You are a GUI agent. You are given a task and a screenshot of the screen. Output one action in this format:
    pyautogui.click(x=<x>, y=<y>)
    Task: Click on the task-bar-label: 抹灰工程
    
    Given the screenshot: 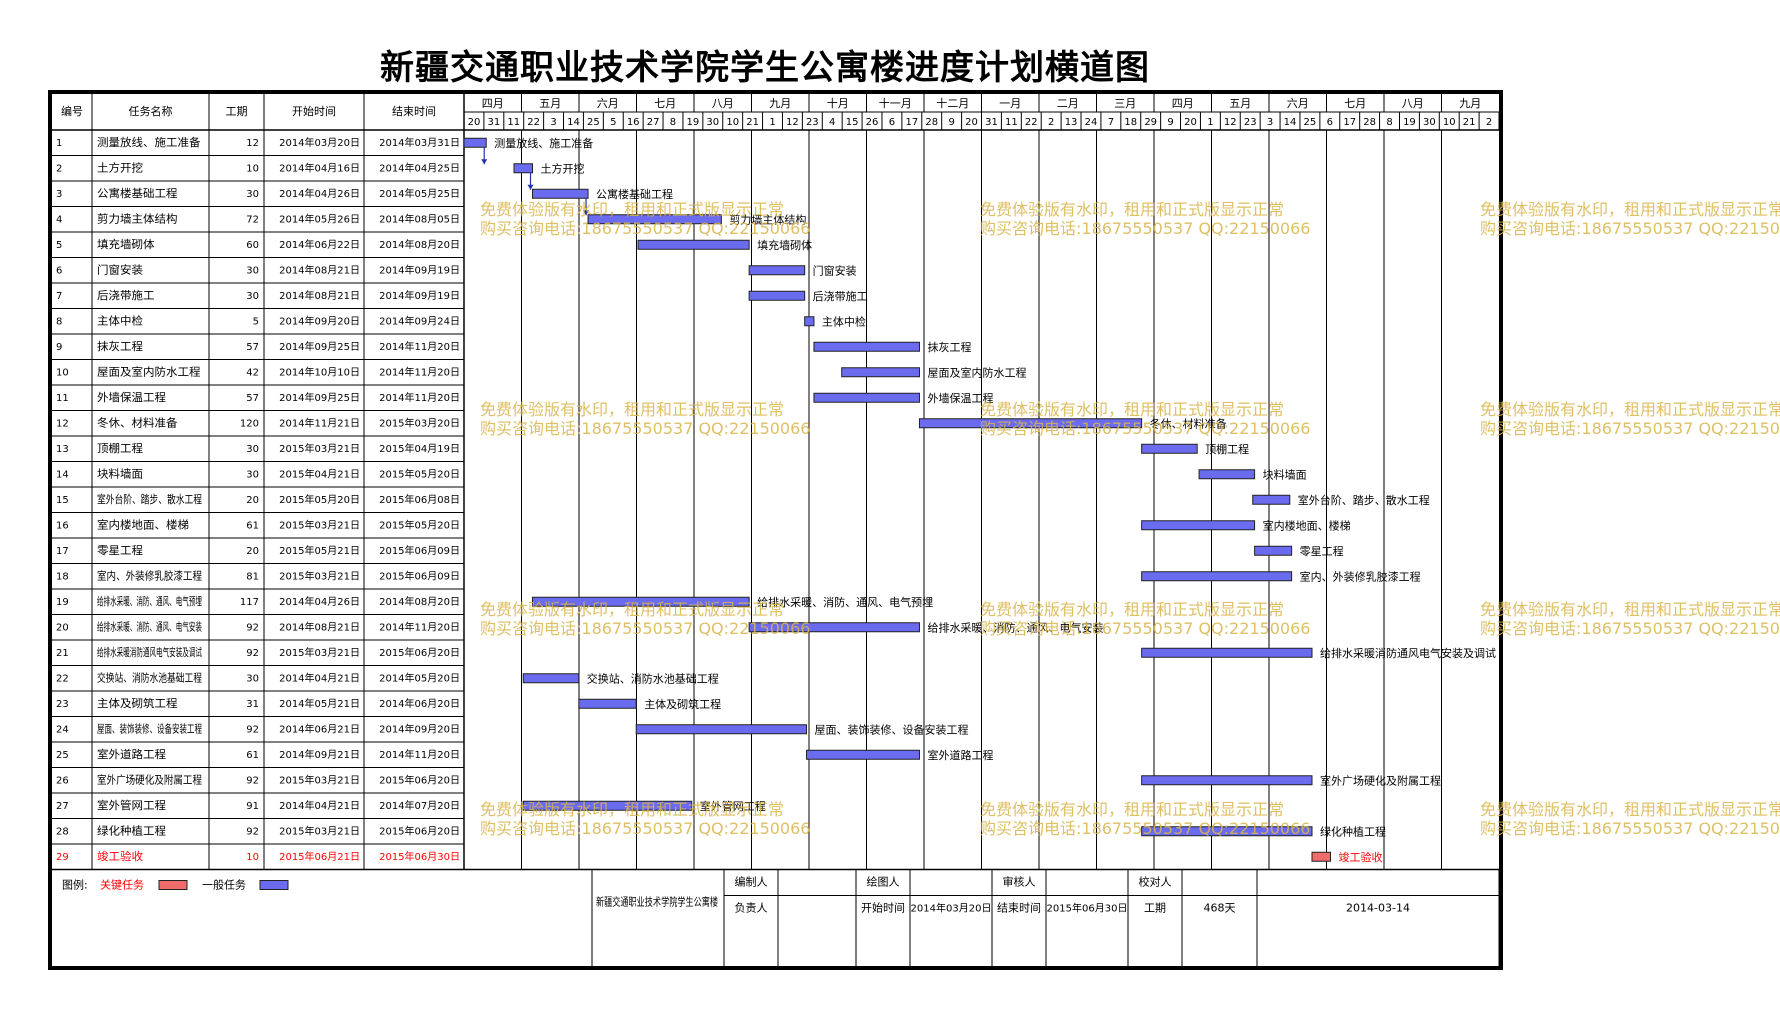 What is the action you would take?
    pyautogui.click(x=949, y=347)
    